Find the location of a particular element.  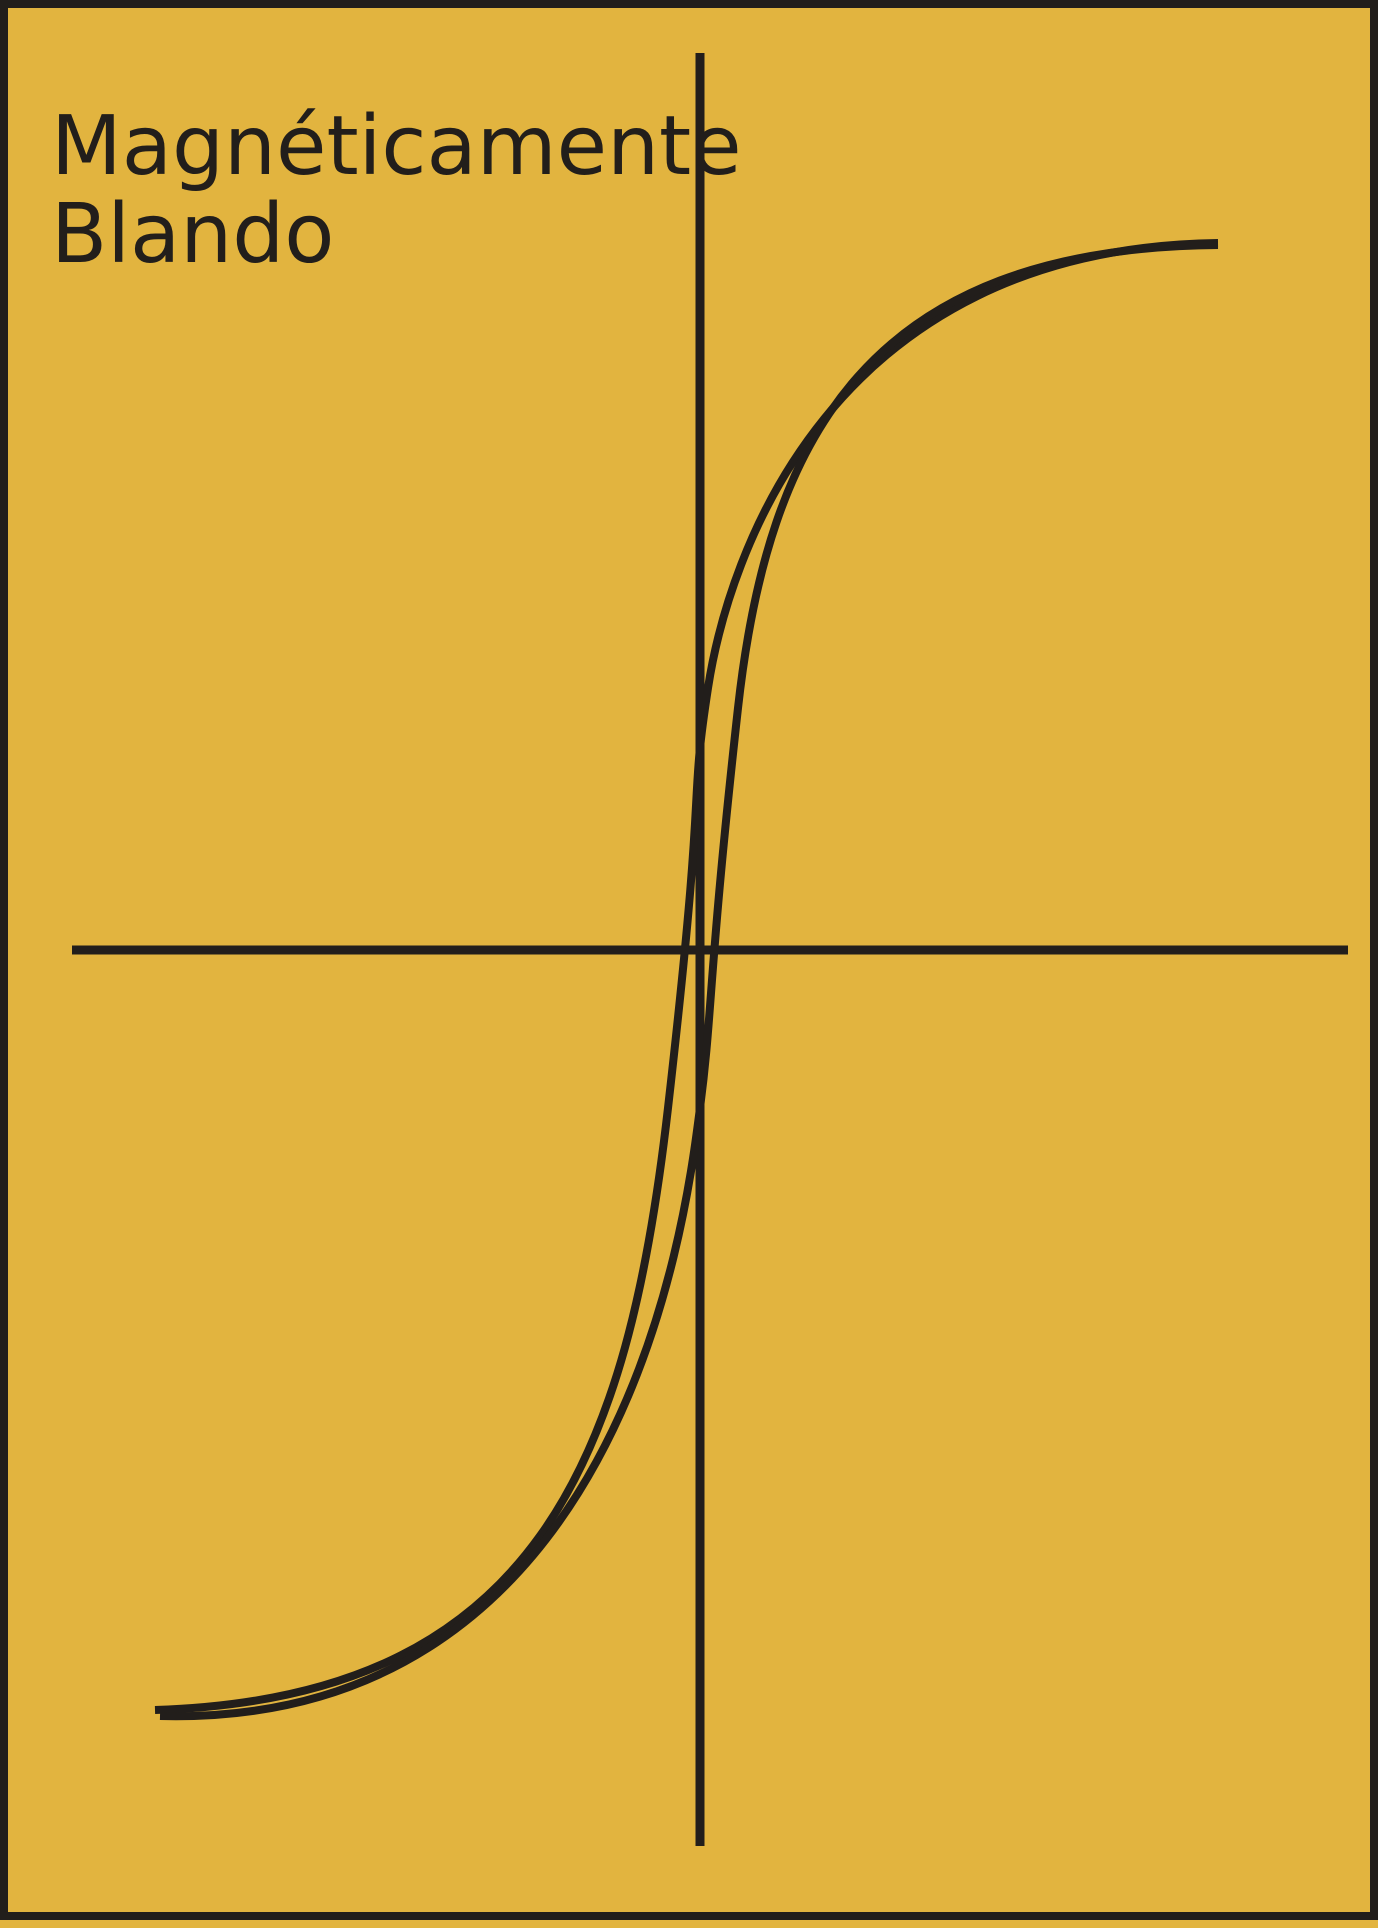

title-line-2: Blando is located at coordinates (193, 234).